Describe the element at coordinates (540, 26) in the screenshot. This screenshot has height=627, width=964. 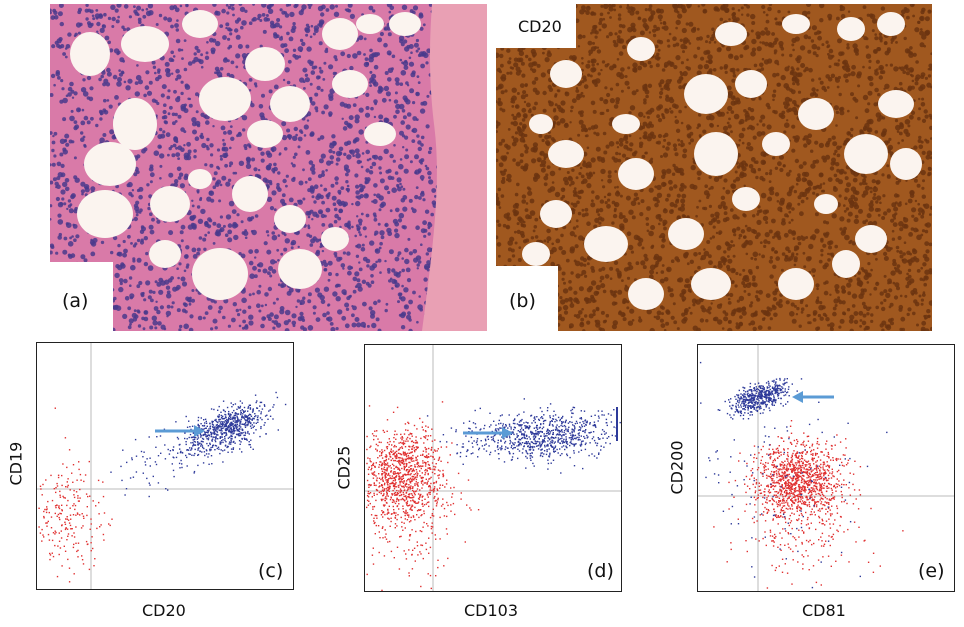
I see `stain-label-cd20: CD20` at that location.